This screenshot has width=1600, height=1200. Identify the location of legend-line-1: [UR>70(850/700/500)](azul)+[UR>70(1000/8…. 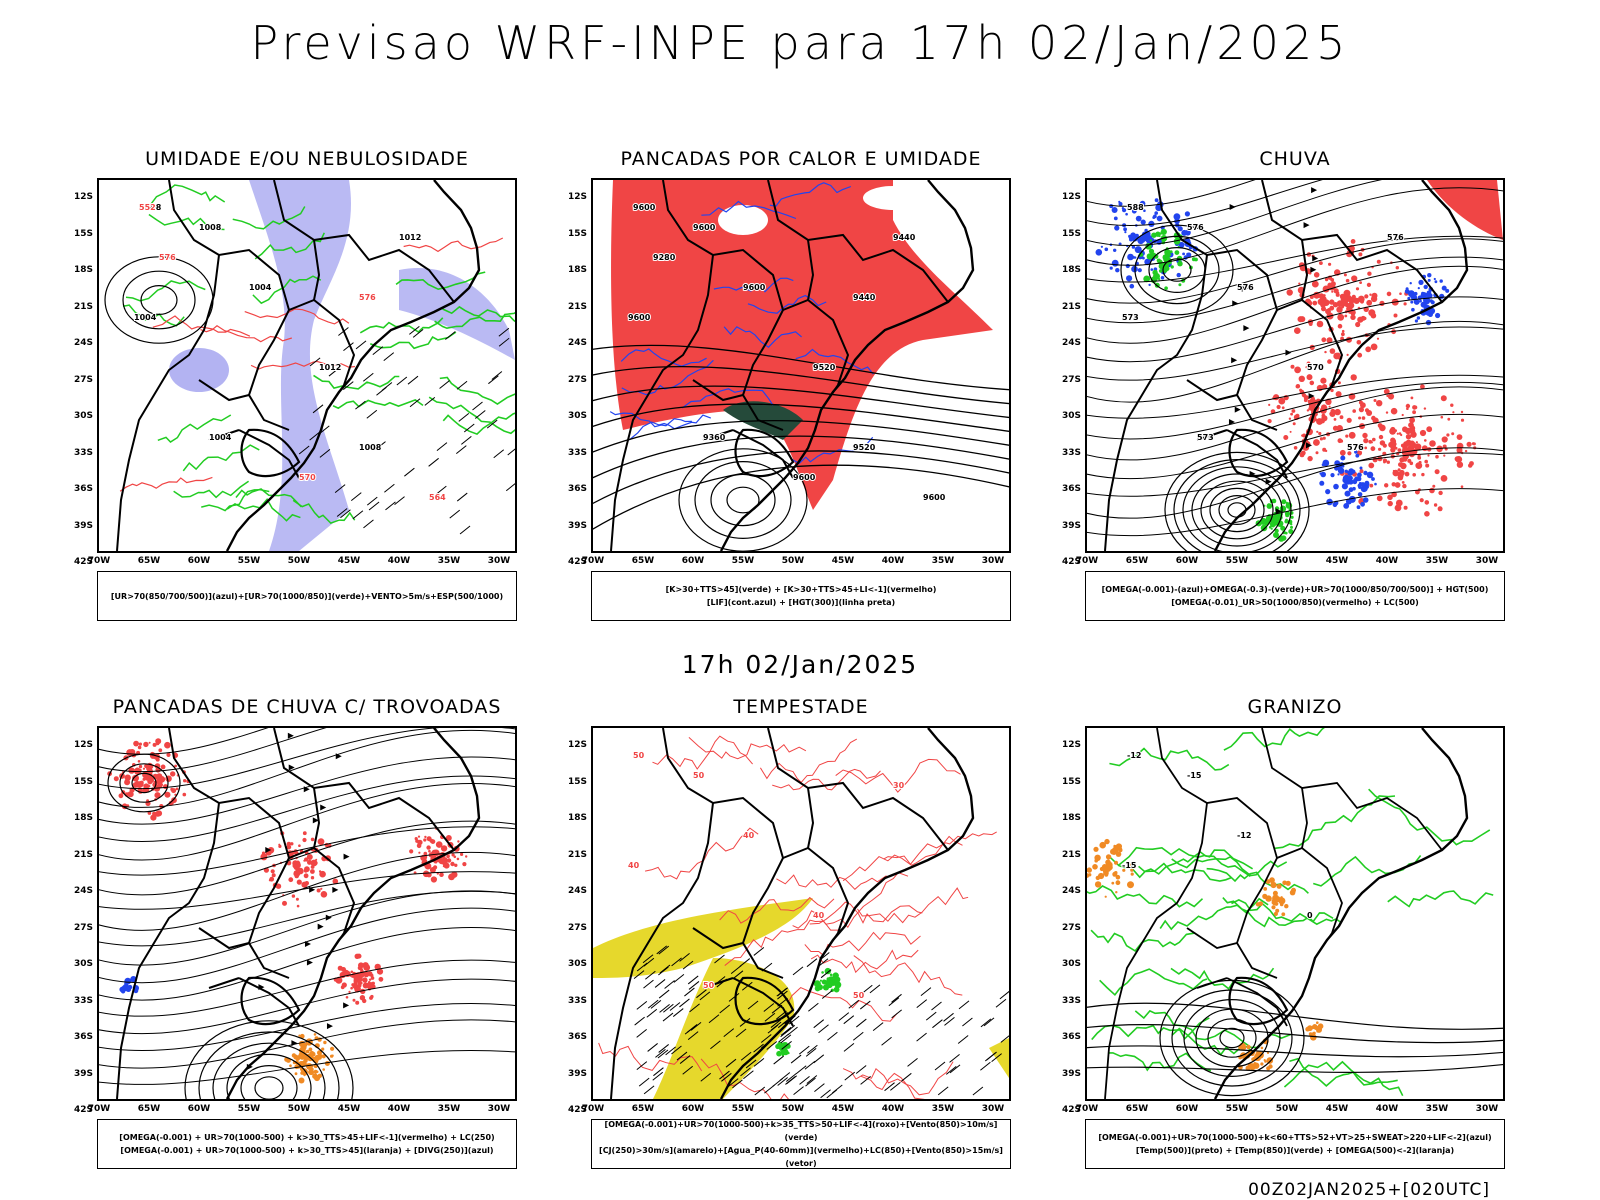
(307, 596).